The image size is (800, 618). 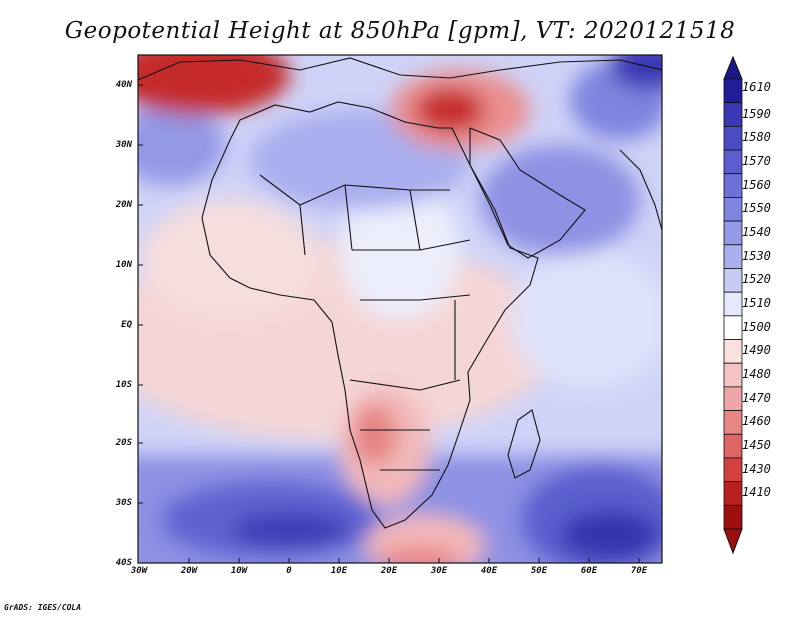 What do you see at coordinates (400, 69) in the screenshot?
I see `europe-coastline` at bounding box center [400, 69].